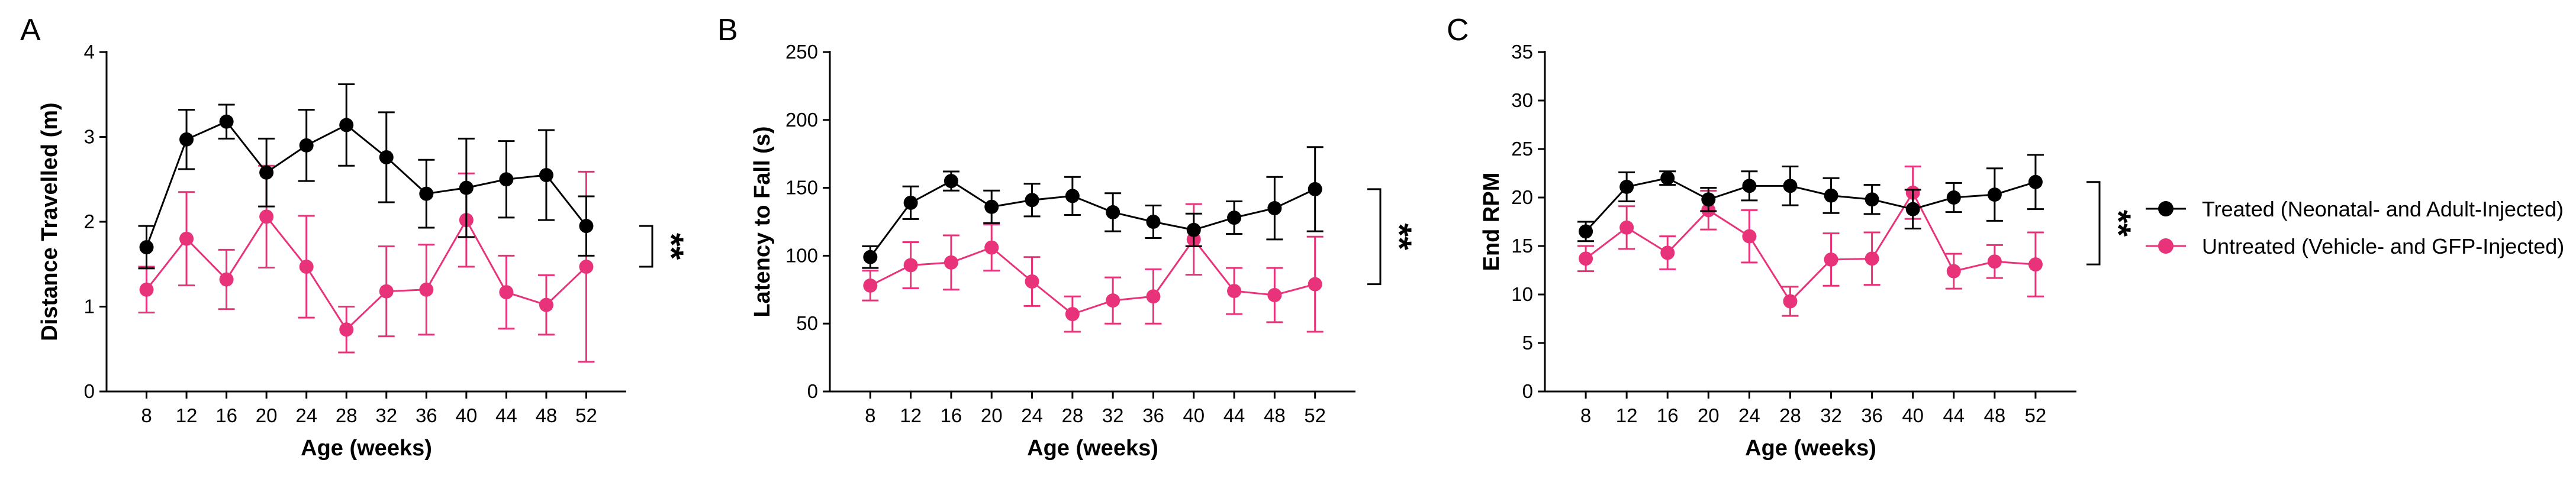 The image size is (2576, 479). What do you see at coordinates (2166, 246) in the screenshot?
I see `legend-marker-untreated` at bounding box center [2166, 246].